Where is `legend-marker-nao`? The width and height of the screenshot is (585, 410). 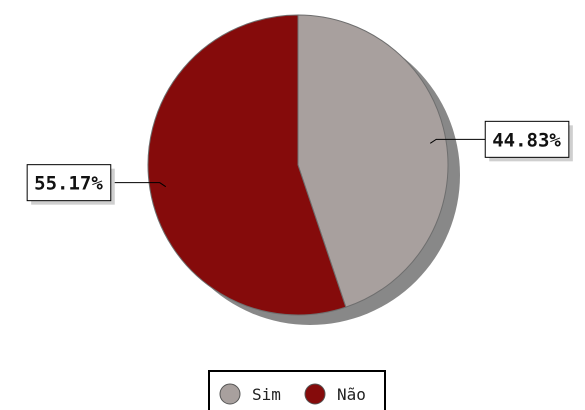 legend-marker-nao is located at coordinates (315, 394).